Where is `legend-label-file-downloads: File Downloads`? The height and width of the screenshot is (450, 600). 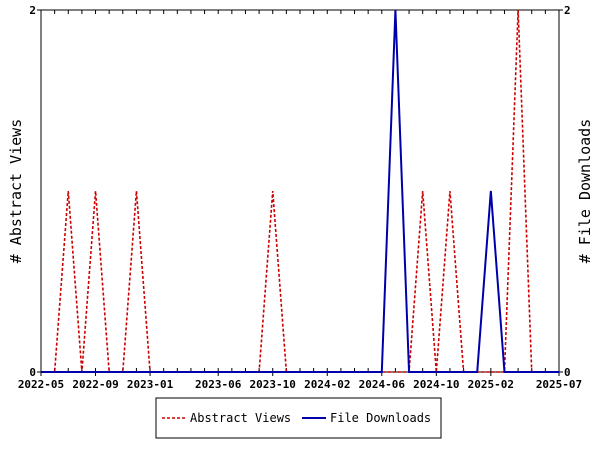
legend-label-file-downloads: File Downloads is located at coordinates (380, 418).